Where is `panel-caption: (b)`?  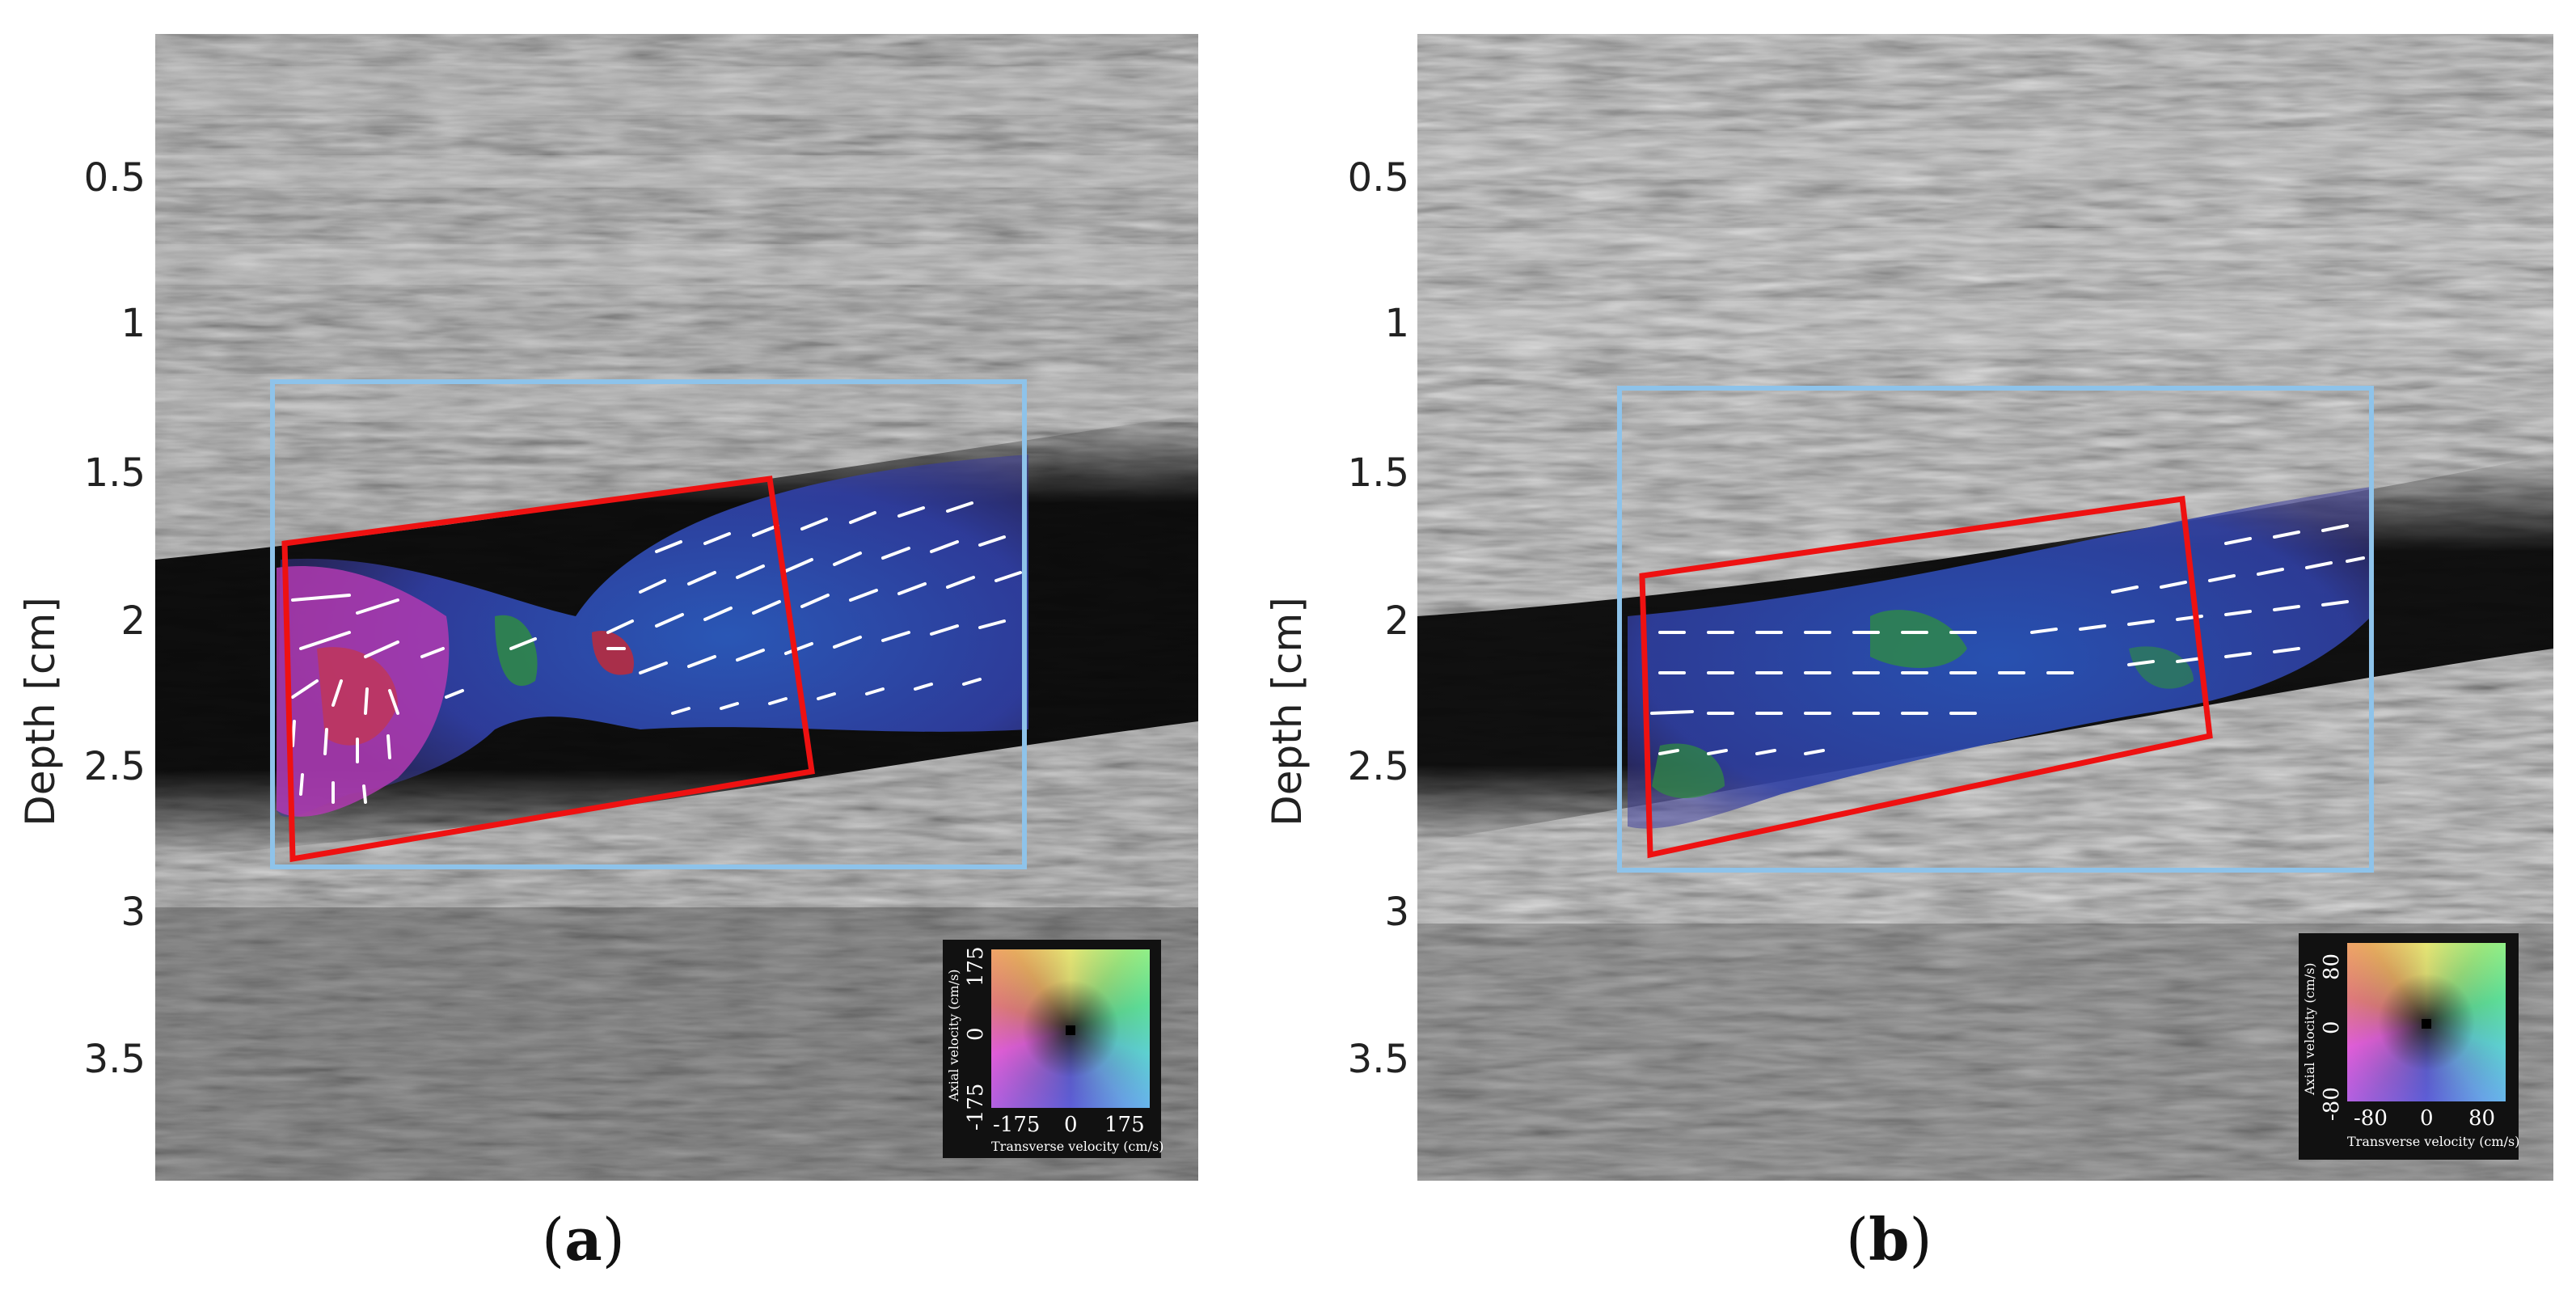
panel-caption: (b) is located at coordinates (1889, 1239).